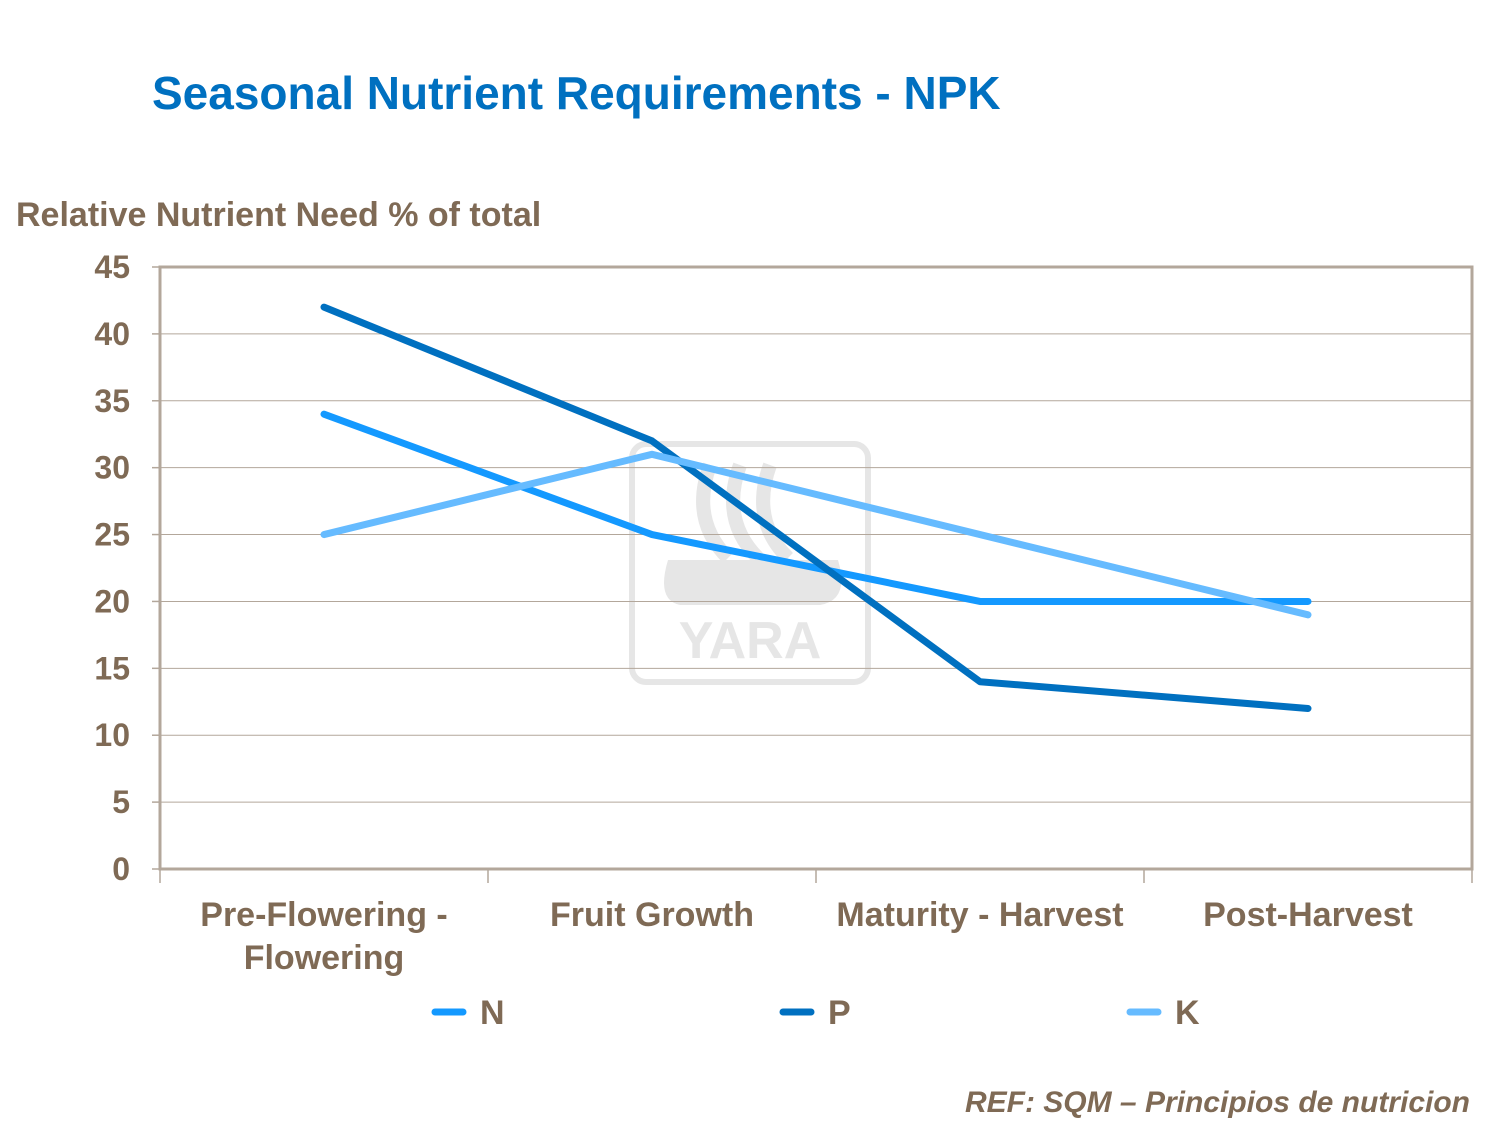 The height and width of the screenshot is (1126, 1500). Describe the element at coordinates (652, 915) in the screenshot. I see `x-tick-label: Fruit Growth` at that location.